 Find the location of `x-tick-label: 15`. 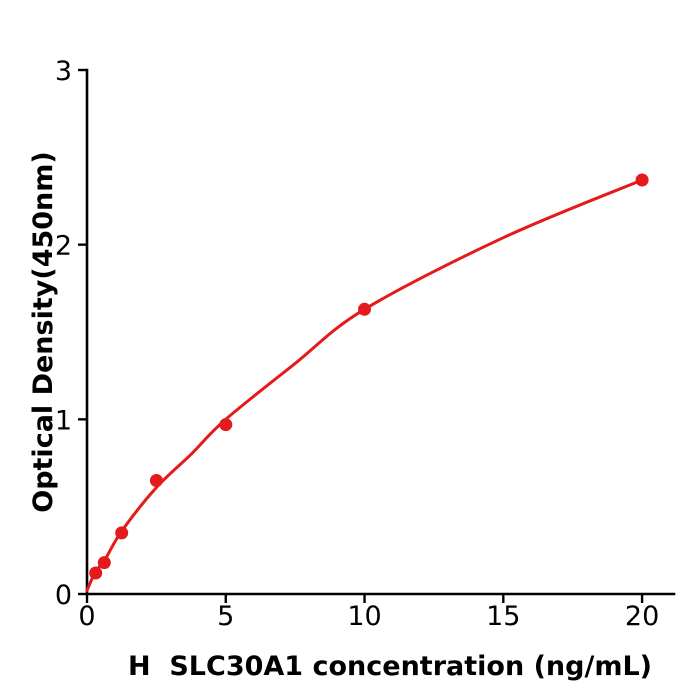

x-tick-label: 15 is located at coordinates (503, 616).